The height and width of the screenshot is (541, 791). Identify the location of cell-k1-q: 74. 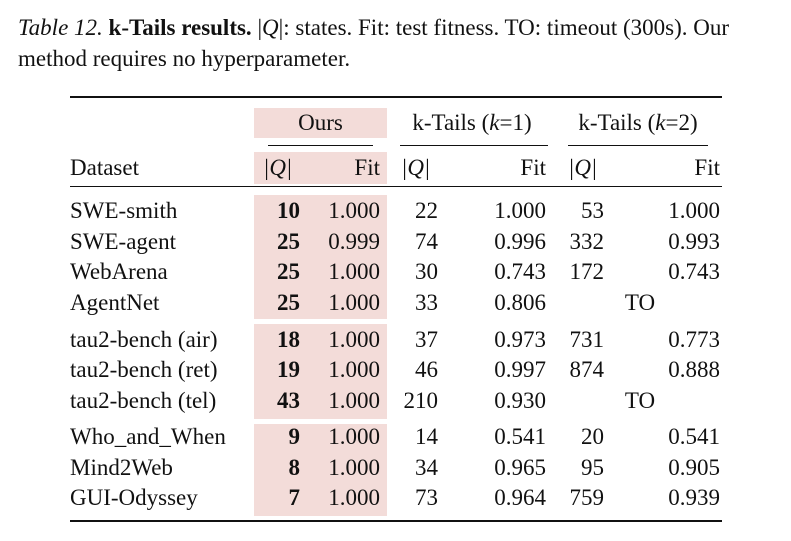
(426, 241).